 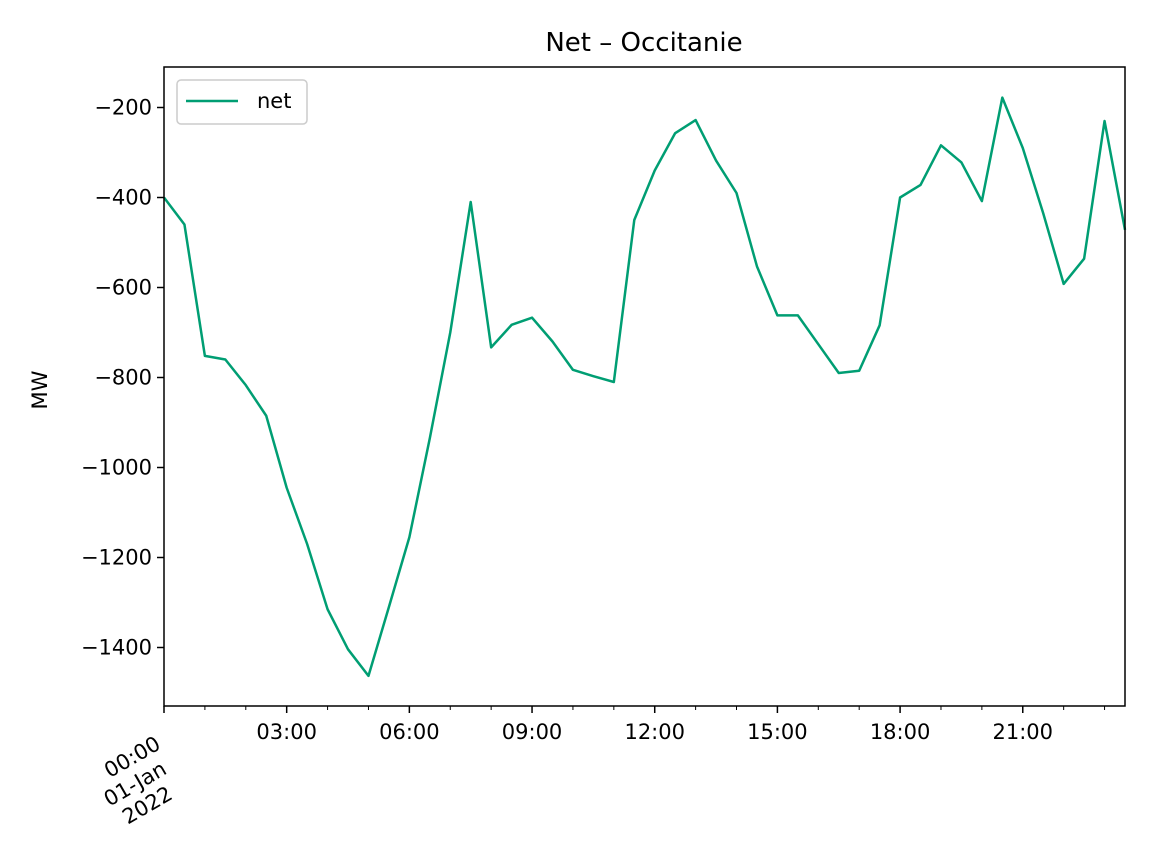 I want to click on y-tick-label: −1200, so click(x=116, y=558).